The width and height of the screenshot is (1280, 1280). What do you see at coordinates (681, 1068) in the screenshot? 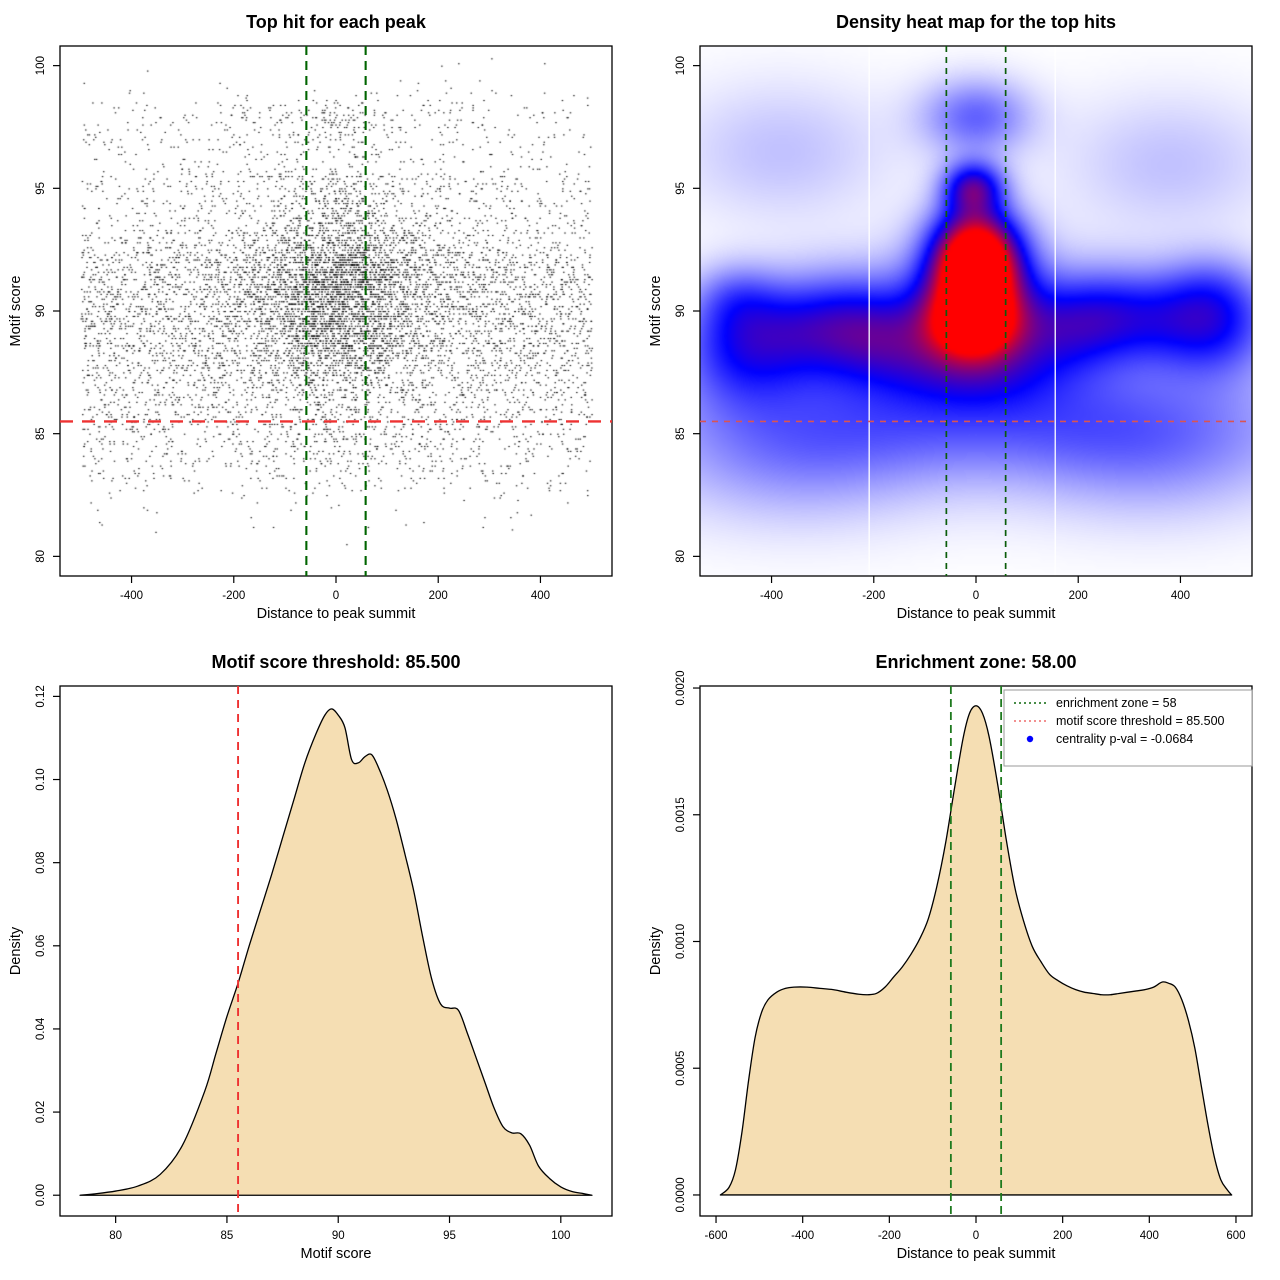
I see `y-tick-label: 0.0005` at bounding box center [681, 1068].